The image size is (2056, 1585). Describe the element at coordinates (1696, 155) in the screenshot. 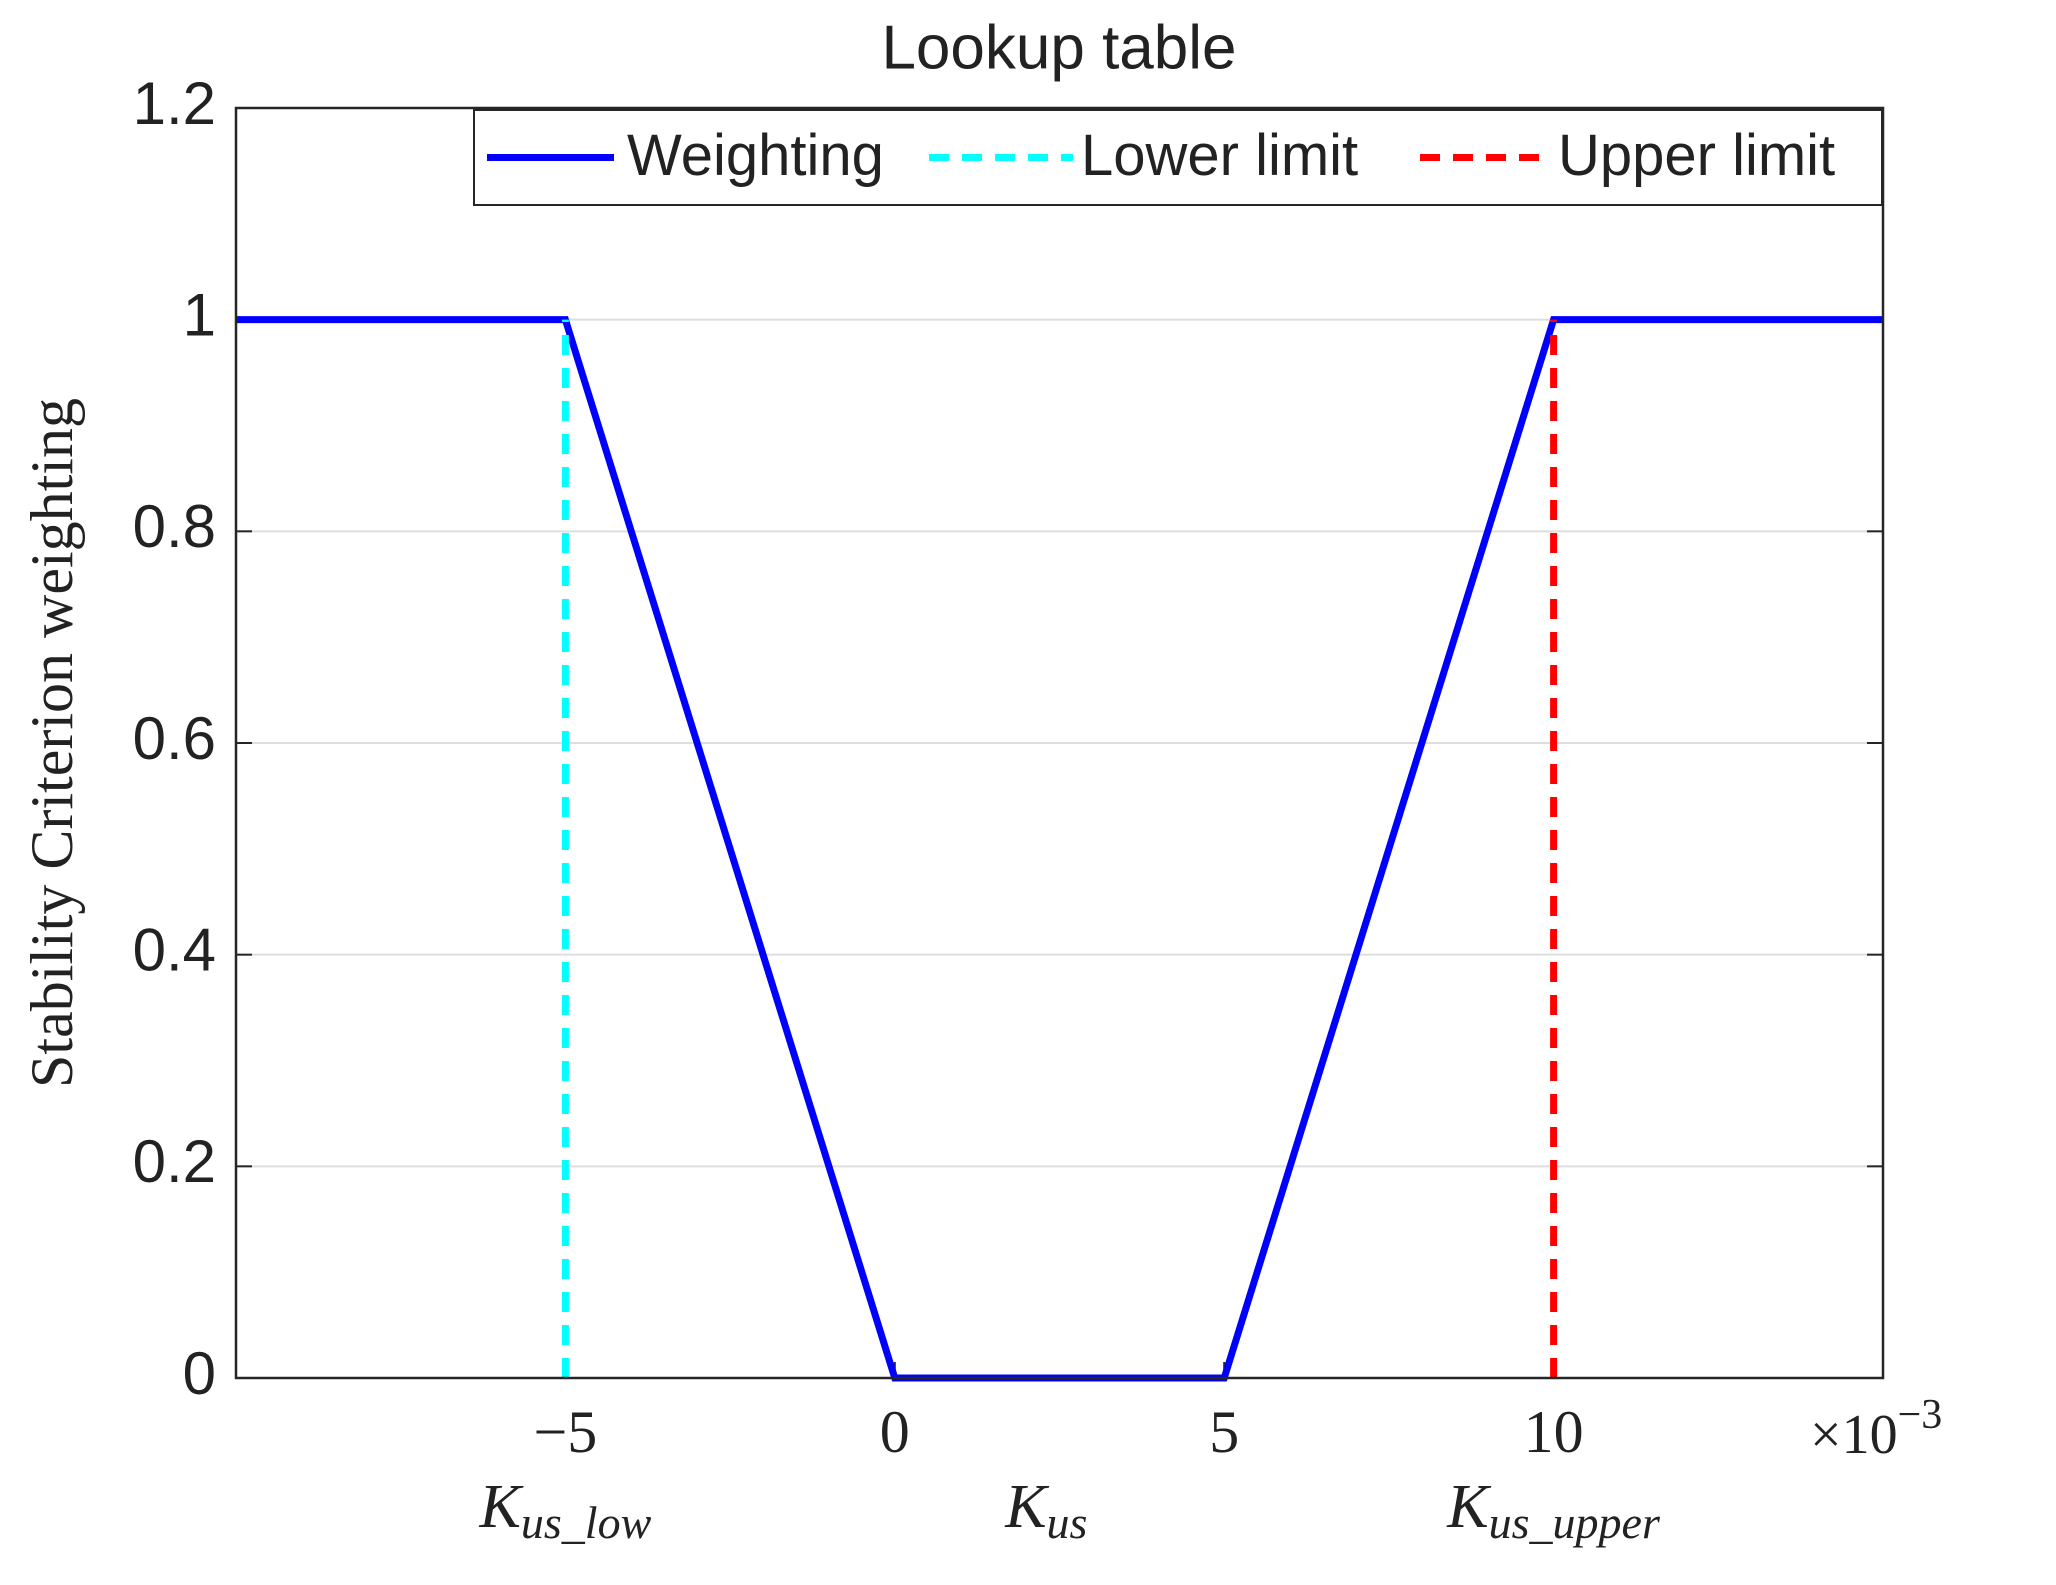

I see `legend-label: Upper limit` at that location.